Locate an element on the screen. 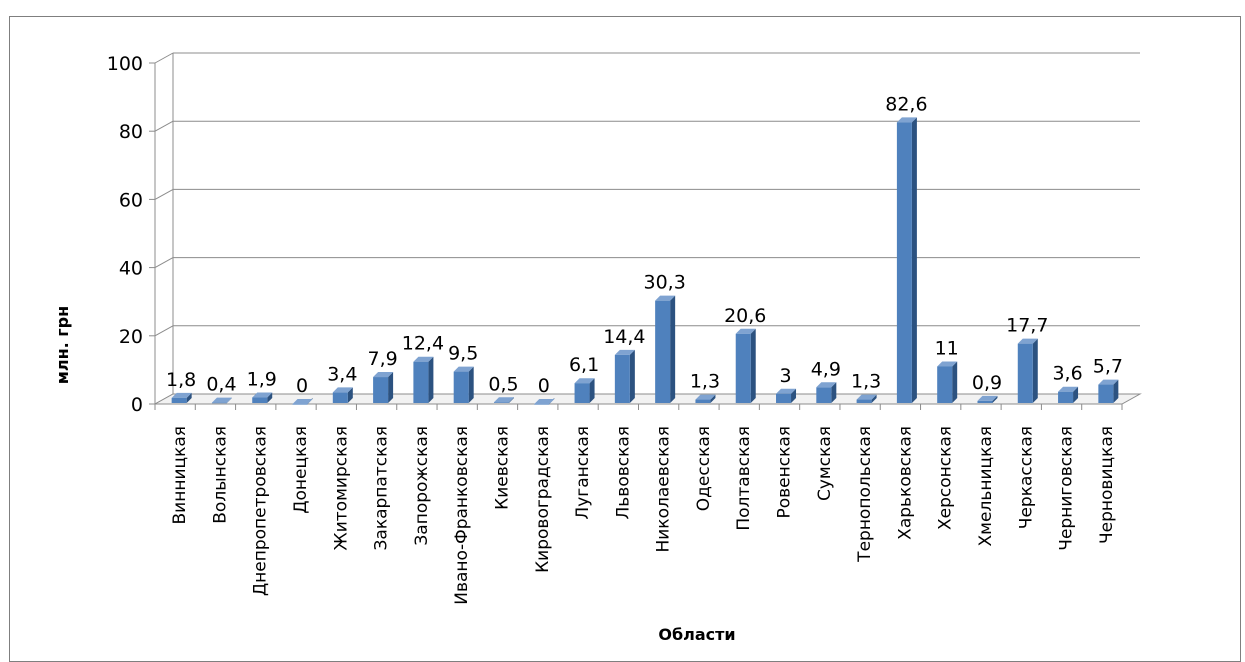  y-tick-label: 80 is located at coordinates (131, 132).